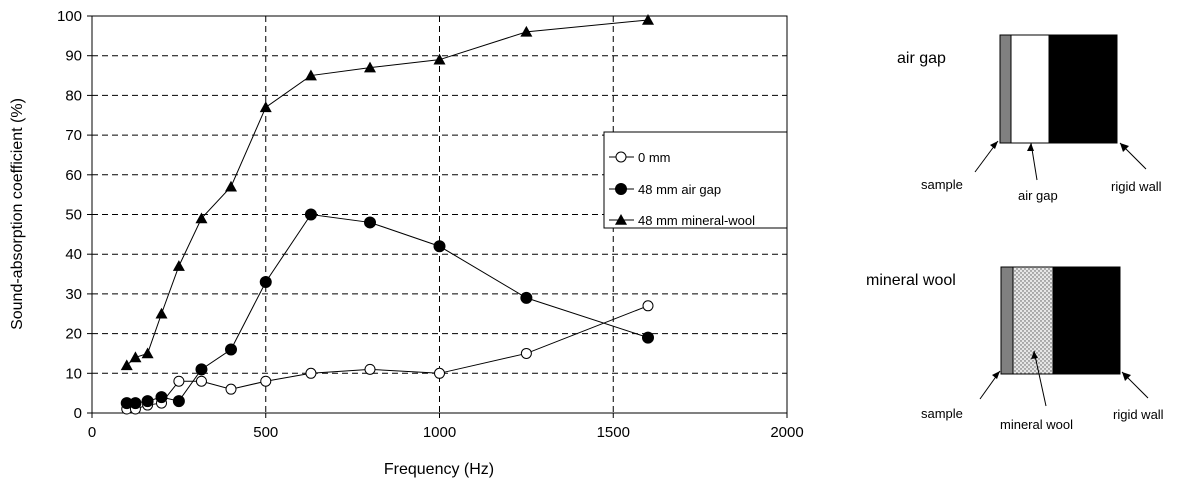  I want to click on diagram-air-gap: air gap sample air gap rigid wall, so click(1029, 118).